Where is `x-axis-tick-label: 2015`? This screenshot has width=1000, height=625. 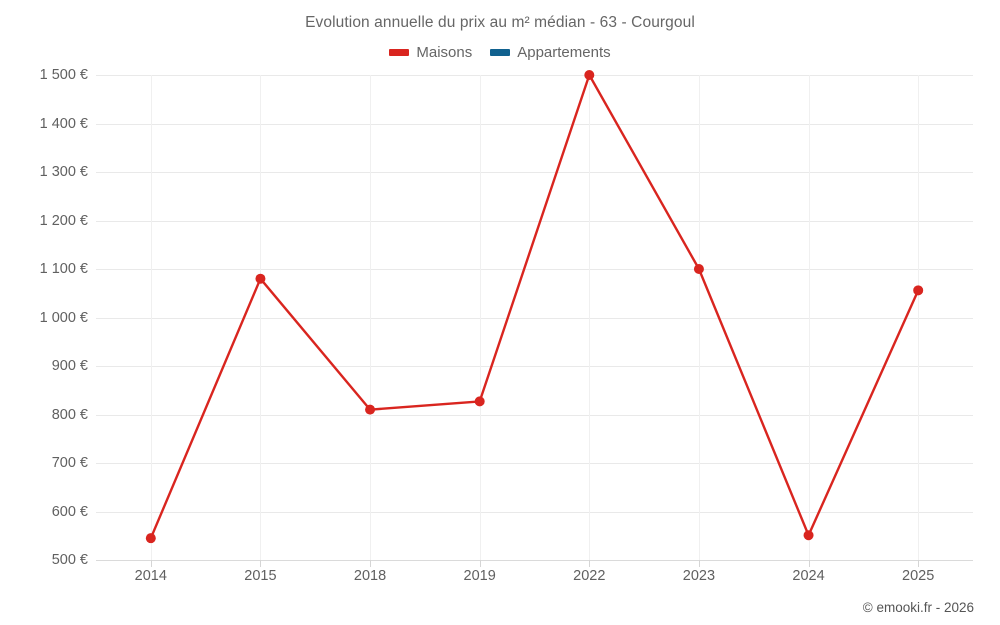
x-axis-tick-label: 2015 is located at coordinates (260, 576).